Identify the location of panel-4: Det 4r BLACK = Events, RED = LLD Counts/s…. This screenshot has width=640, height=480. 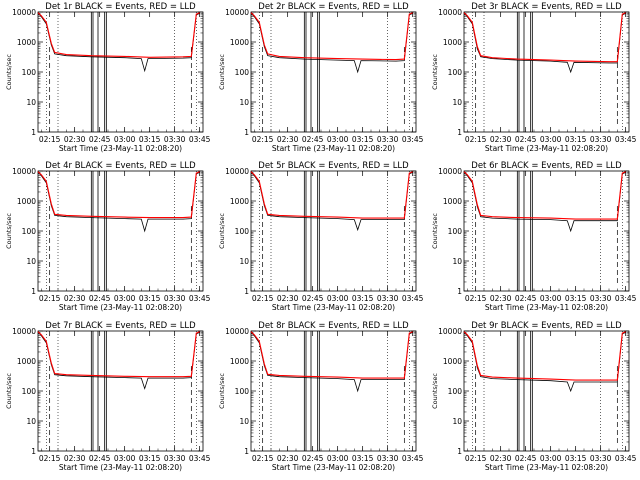
(108, 236).